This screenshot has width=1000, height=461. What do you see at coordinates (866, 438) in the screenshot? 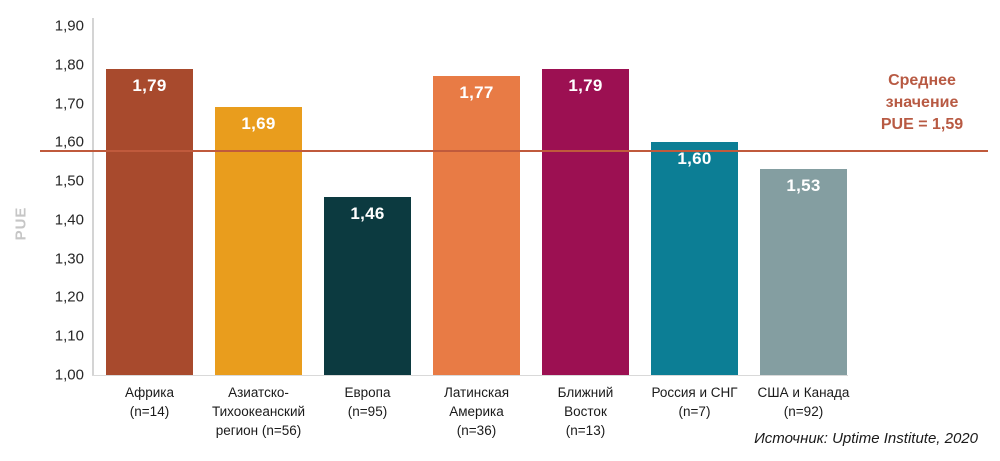
I see `source-caption: Источник: Uptime Institute, 2020` at bounding box center [866, 438].